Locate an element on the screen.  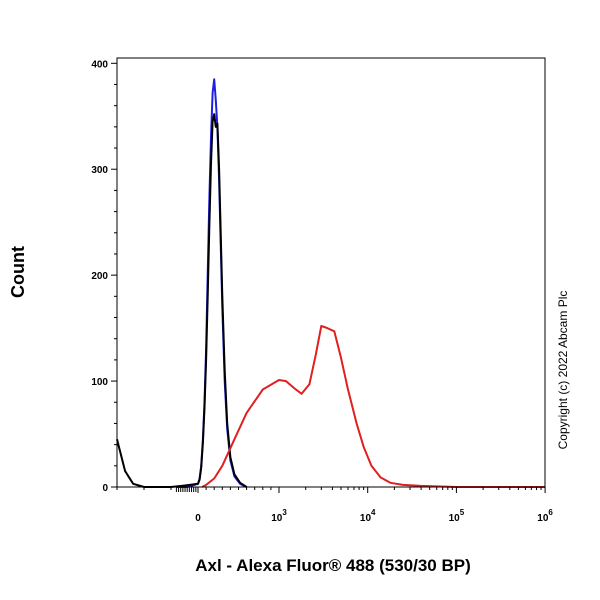
x-tick-label: 0 is located at coordinates (198, 518).